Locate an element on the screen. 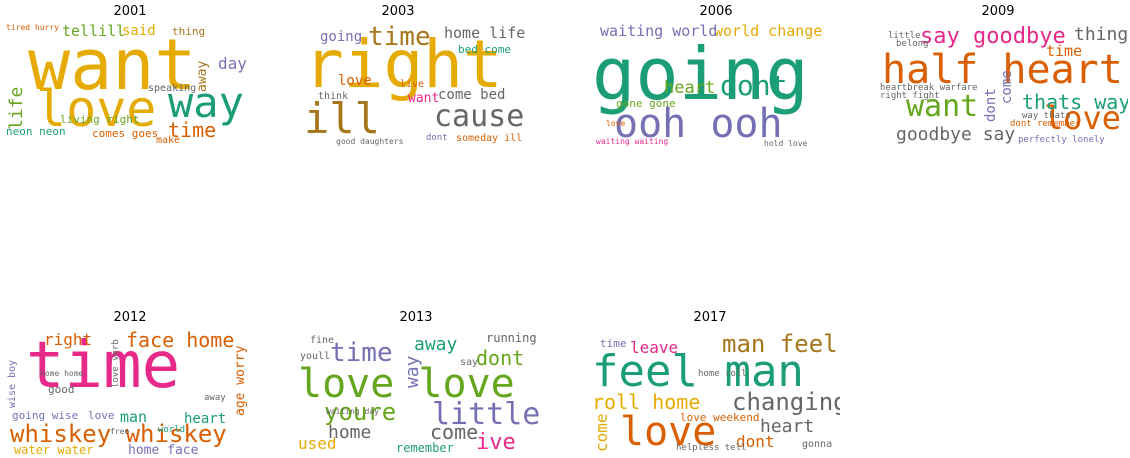 The image size is (1130, 458). cloud-word: world change is located at coordinates (768, 31).